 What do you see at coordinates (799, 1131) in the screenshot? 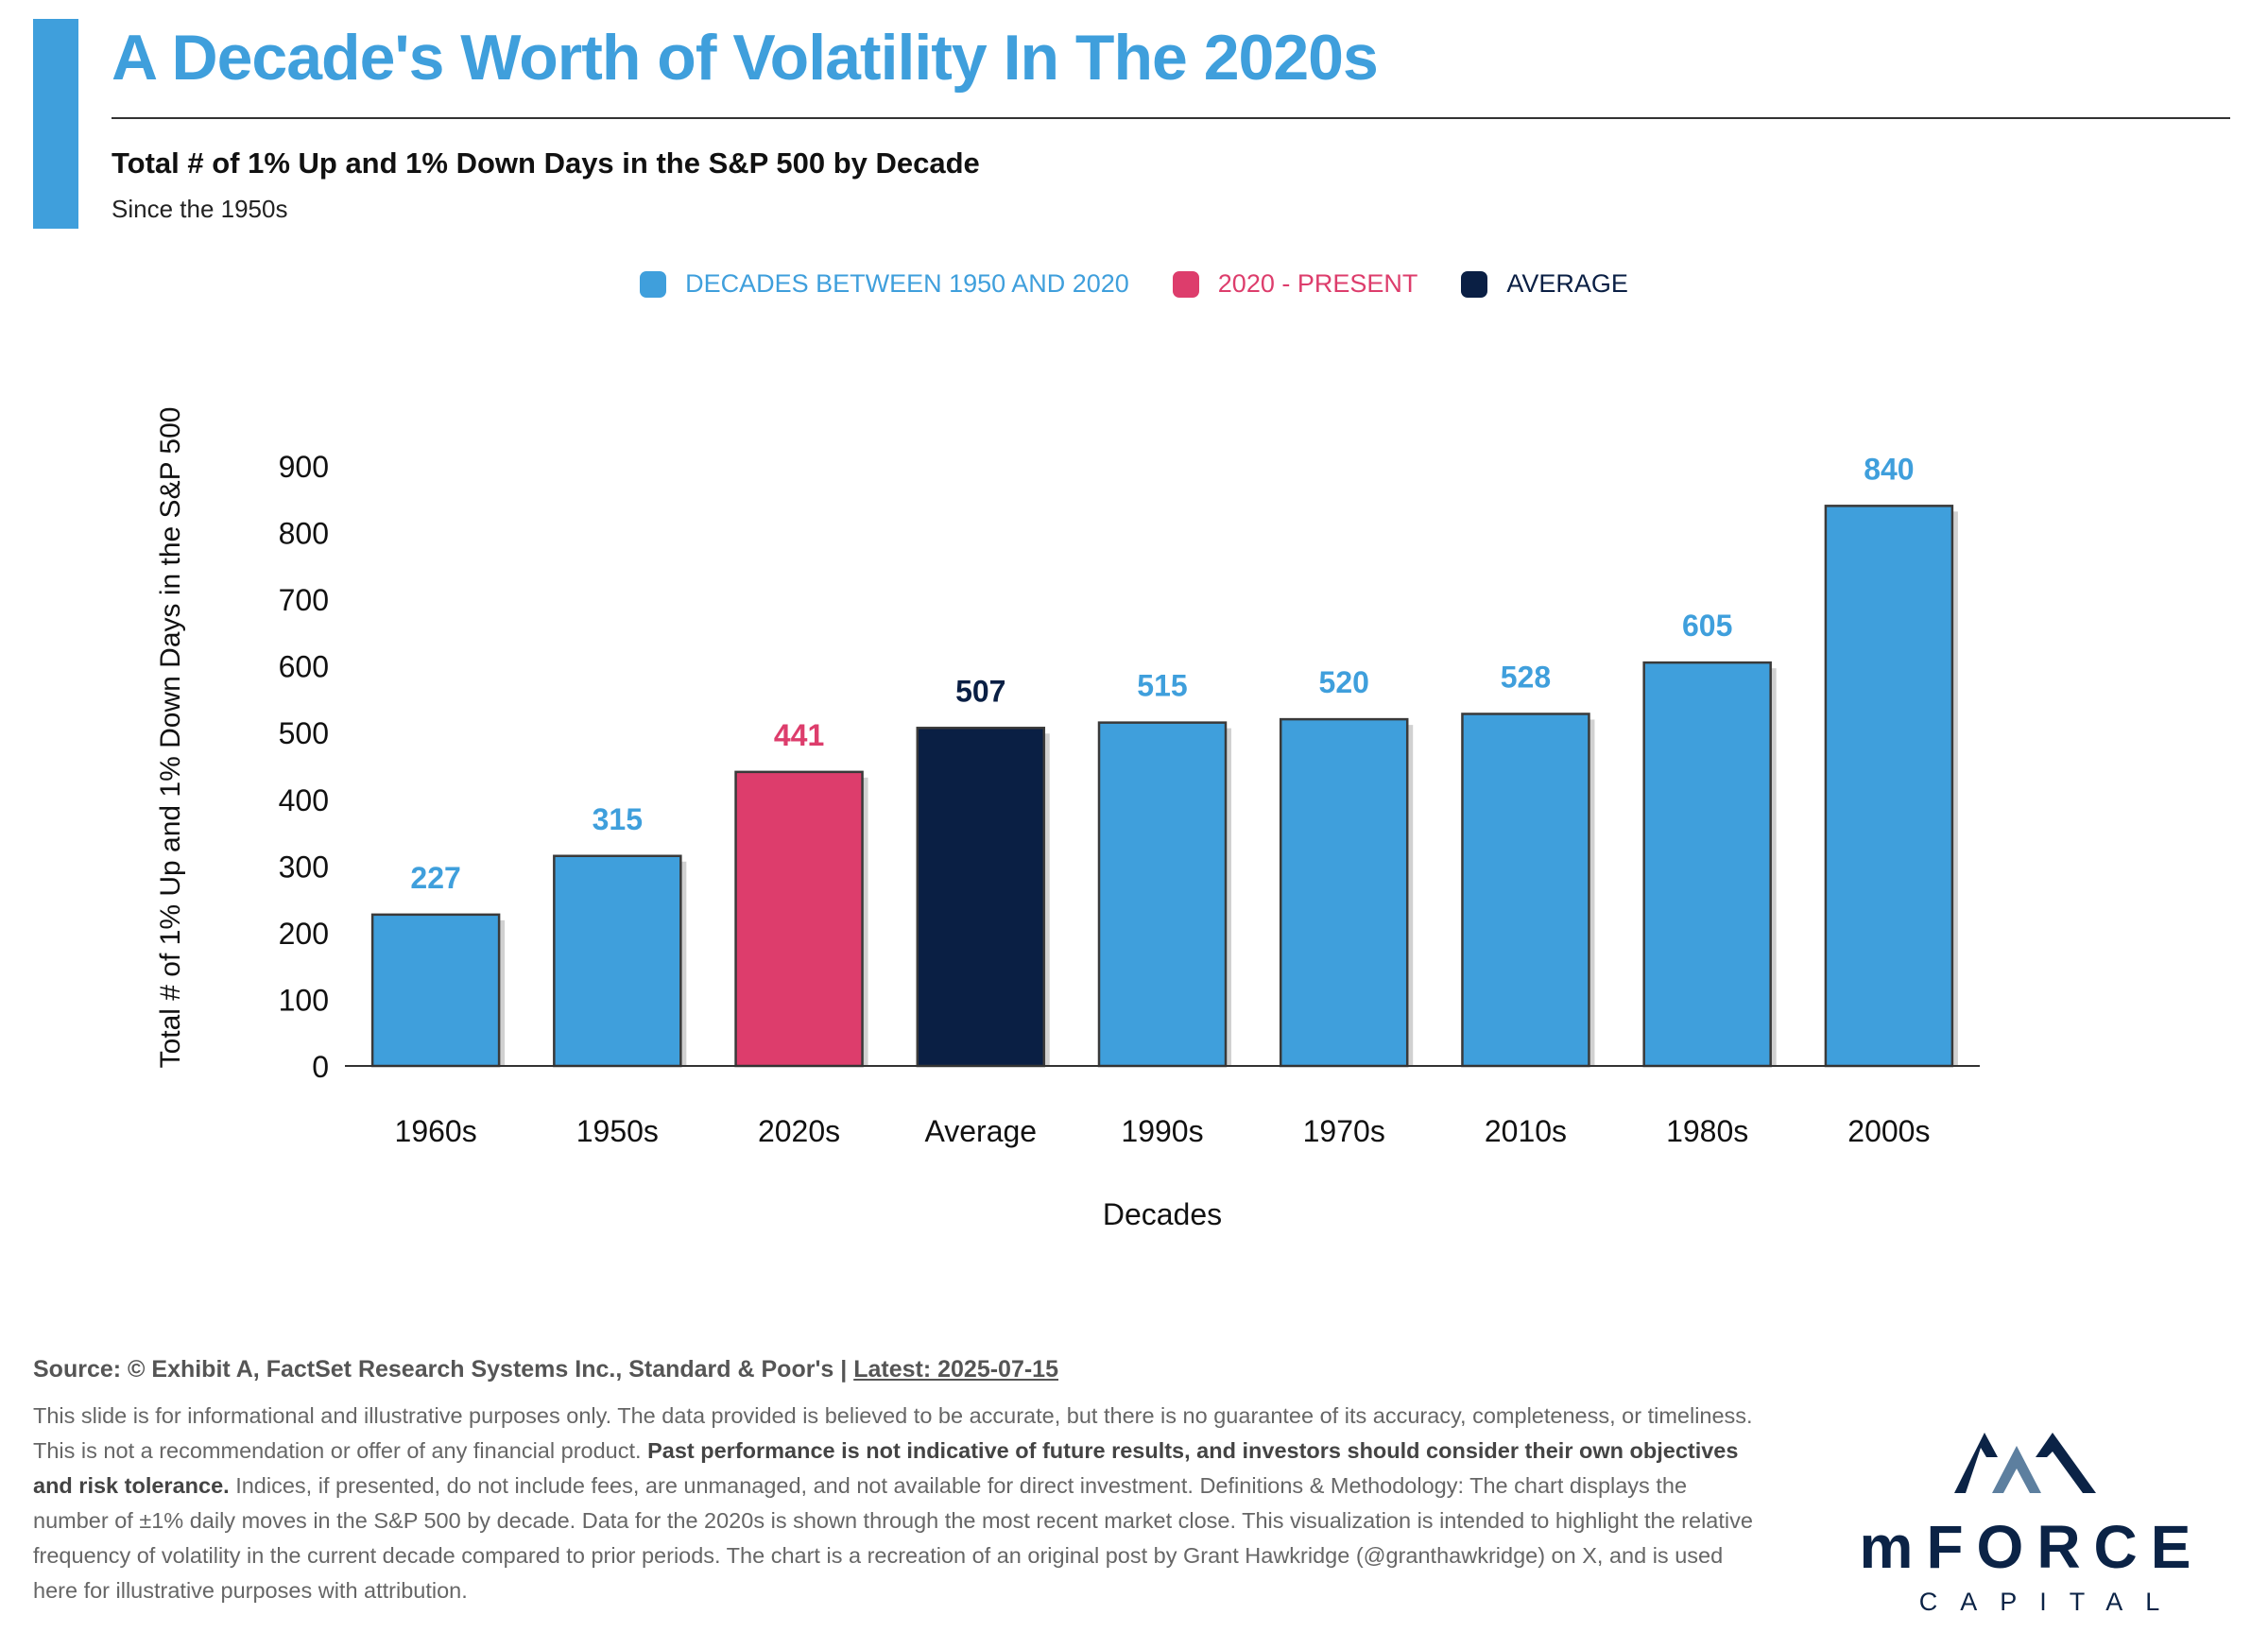
I see `x-tick-label: 2020s` at bounding box center [799, 1131].